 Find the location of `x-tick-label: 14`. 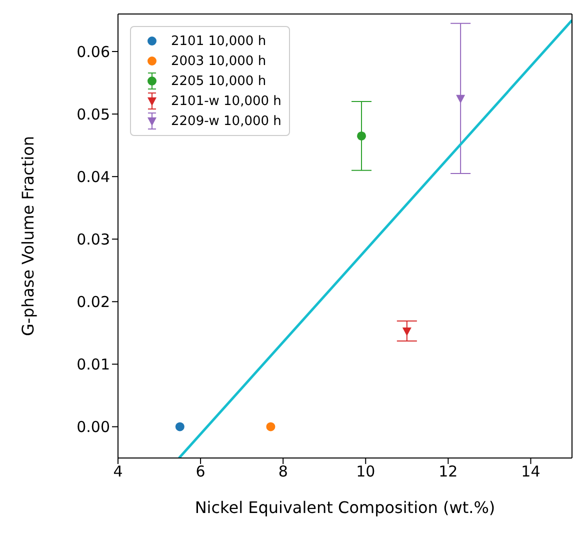

x-tick-label: 14 is located at coordinates (530, 471).